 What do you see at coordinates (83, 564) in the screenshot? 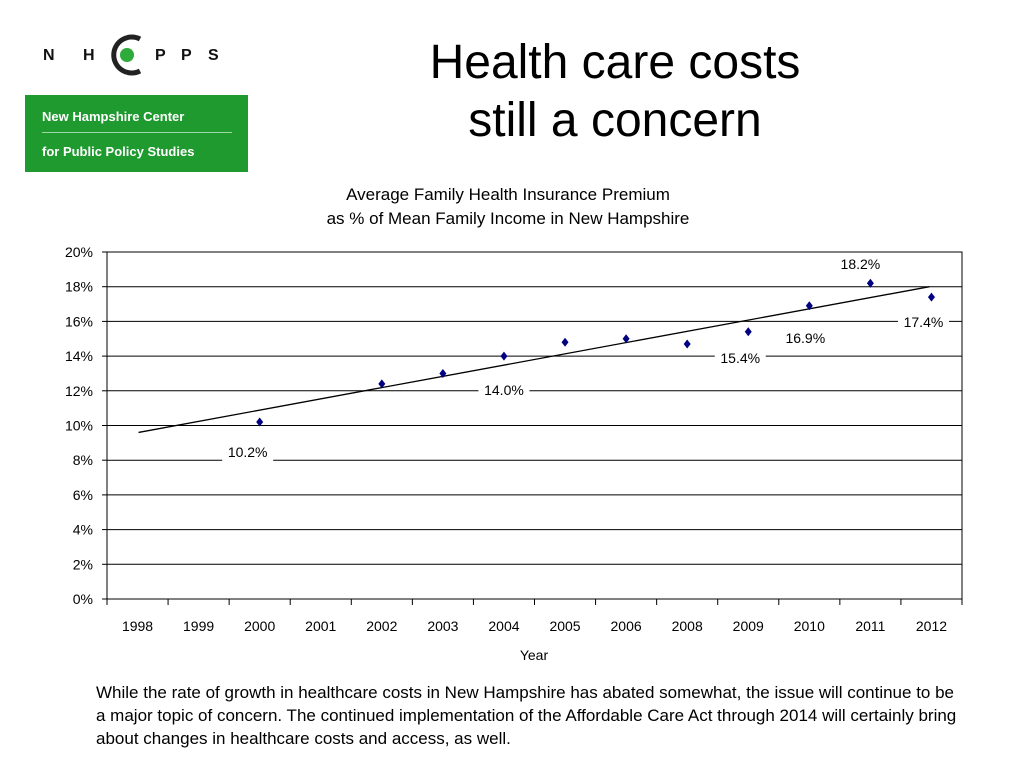
I see `y-tick-label: 2%` at bounding box center [83, 564].